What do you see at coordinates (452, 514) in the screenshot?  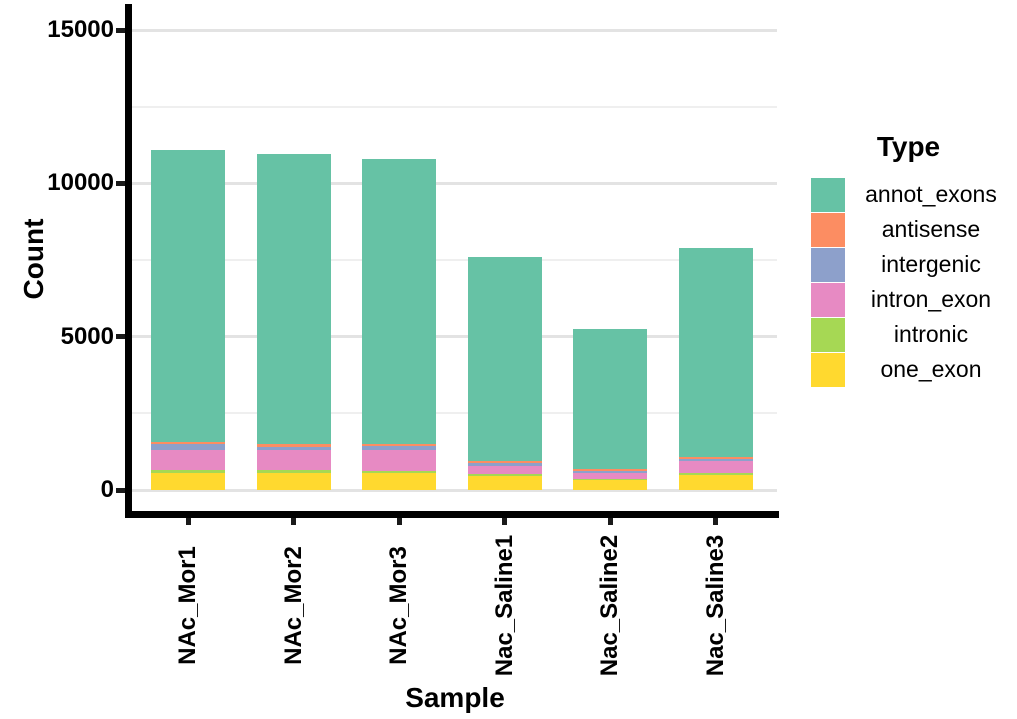 I see `x-axis-line` at bounding box center [452, 514].